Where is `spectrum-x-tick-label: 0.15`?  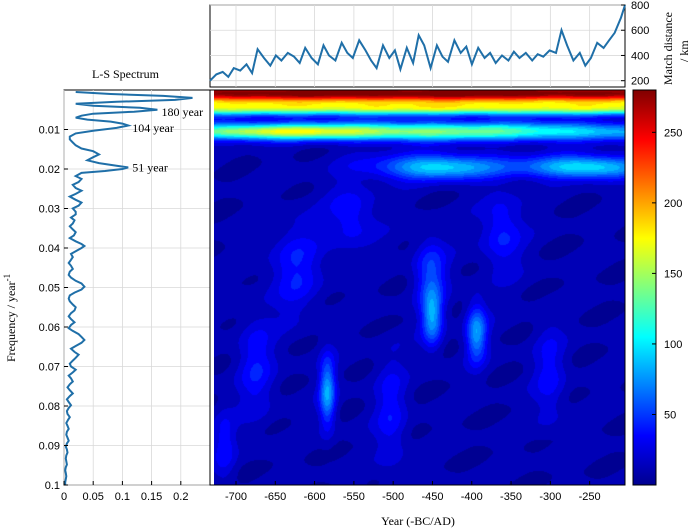
spectrum-x-tick-label: 0.15 is located at coordinates (151, 497).